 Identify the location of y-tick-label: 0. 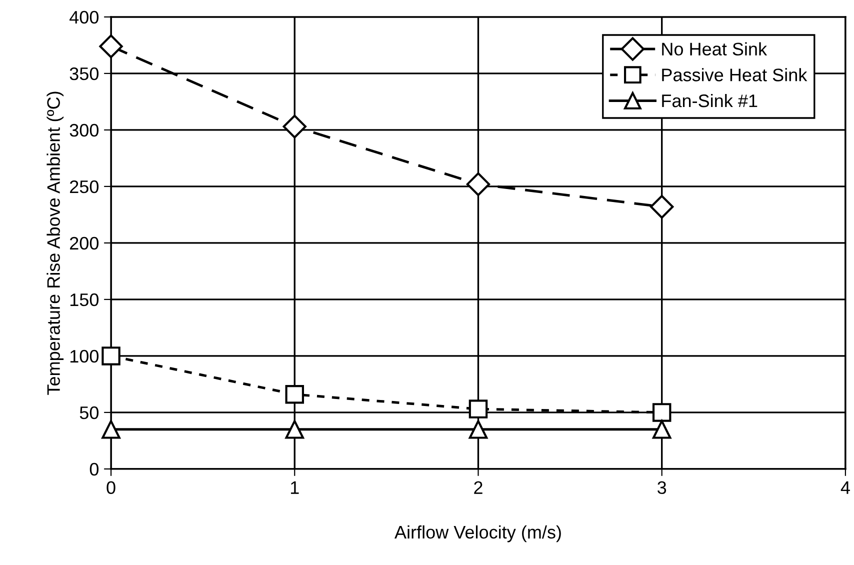
(94, 469).